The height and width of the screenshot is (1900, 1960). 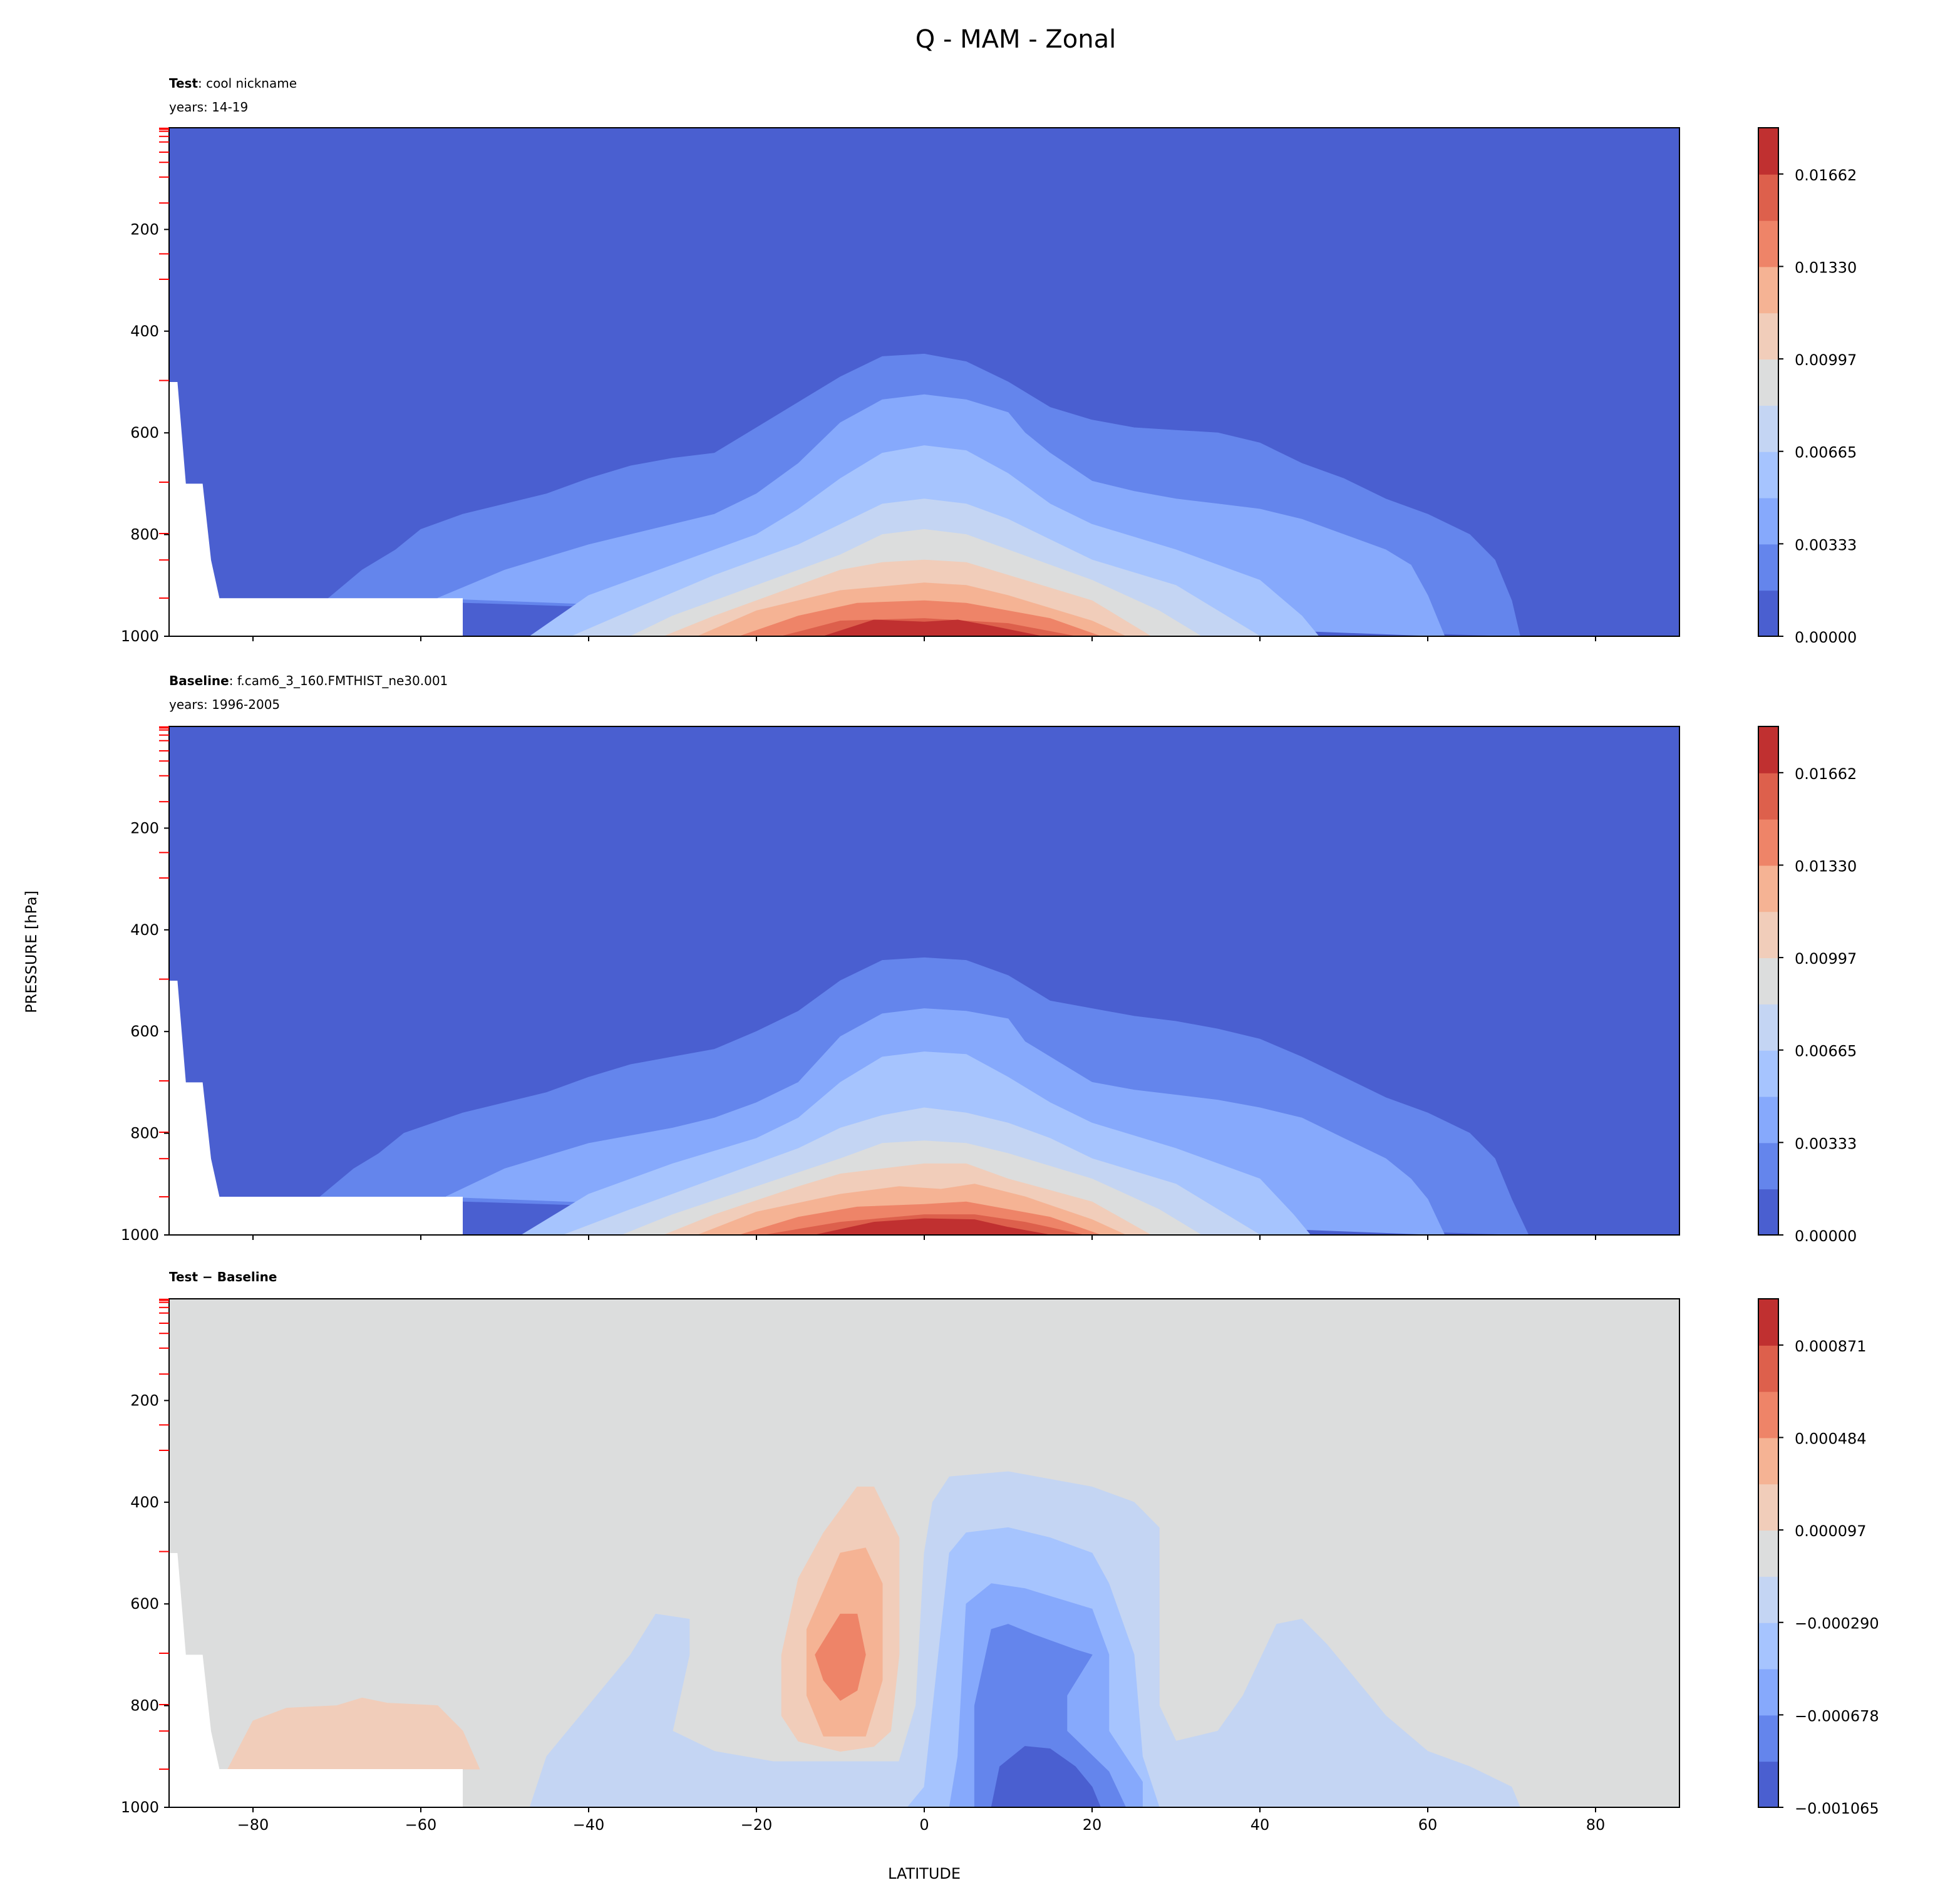 I want to click on panel-subtitle-baseline: years: 1996-2005, so click(x=224, y=704).